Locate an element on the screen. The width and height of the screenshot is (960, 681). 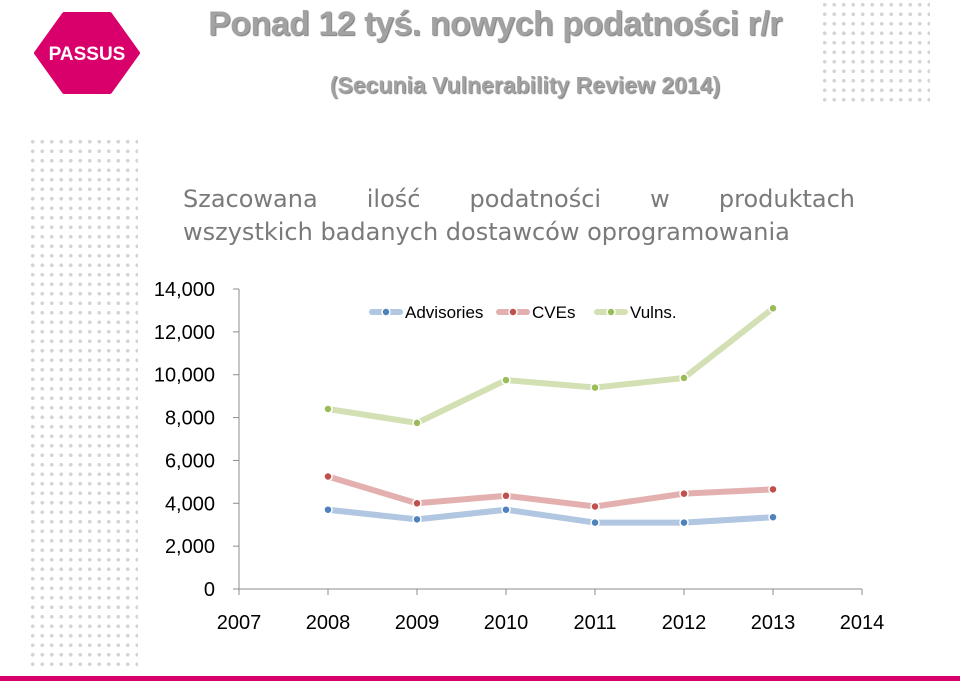
x-tick-label: 2012 is located at coordinates (684, 623).